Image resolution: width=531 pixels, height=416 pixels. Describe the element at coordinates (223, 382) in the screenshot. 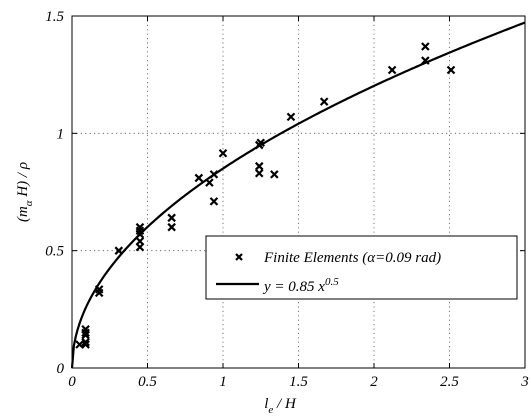

I see `x-tick-label: 1` at that location.